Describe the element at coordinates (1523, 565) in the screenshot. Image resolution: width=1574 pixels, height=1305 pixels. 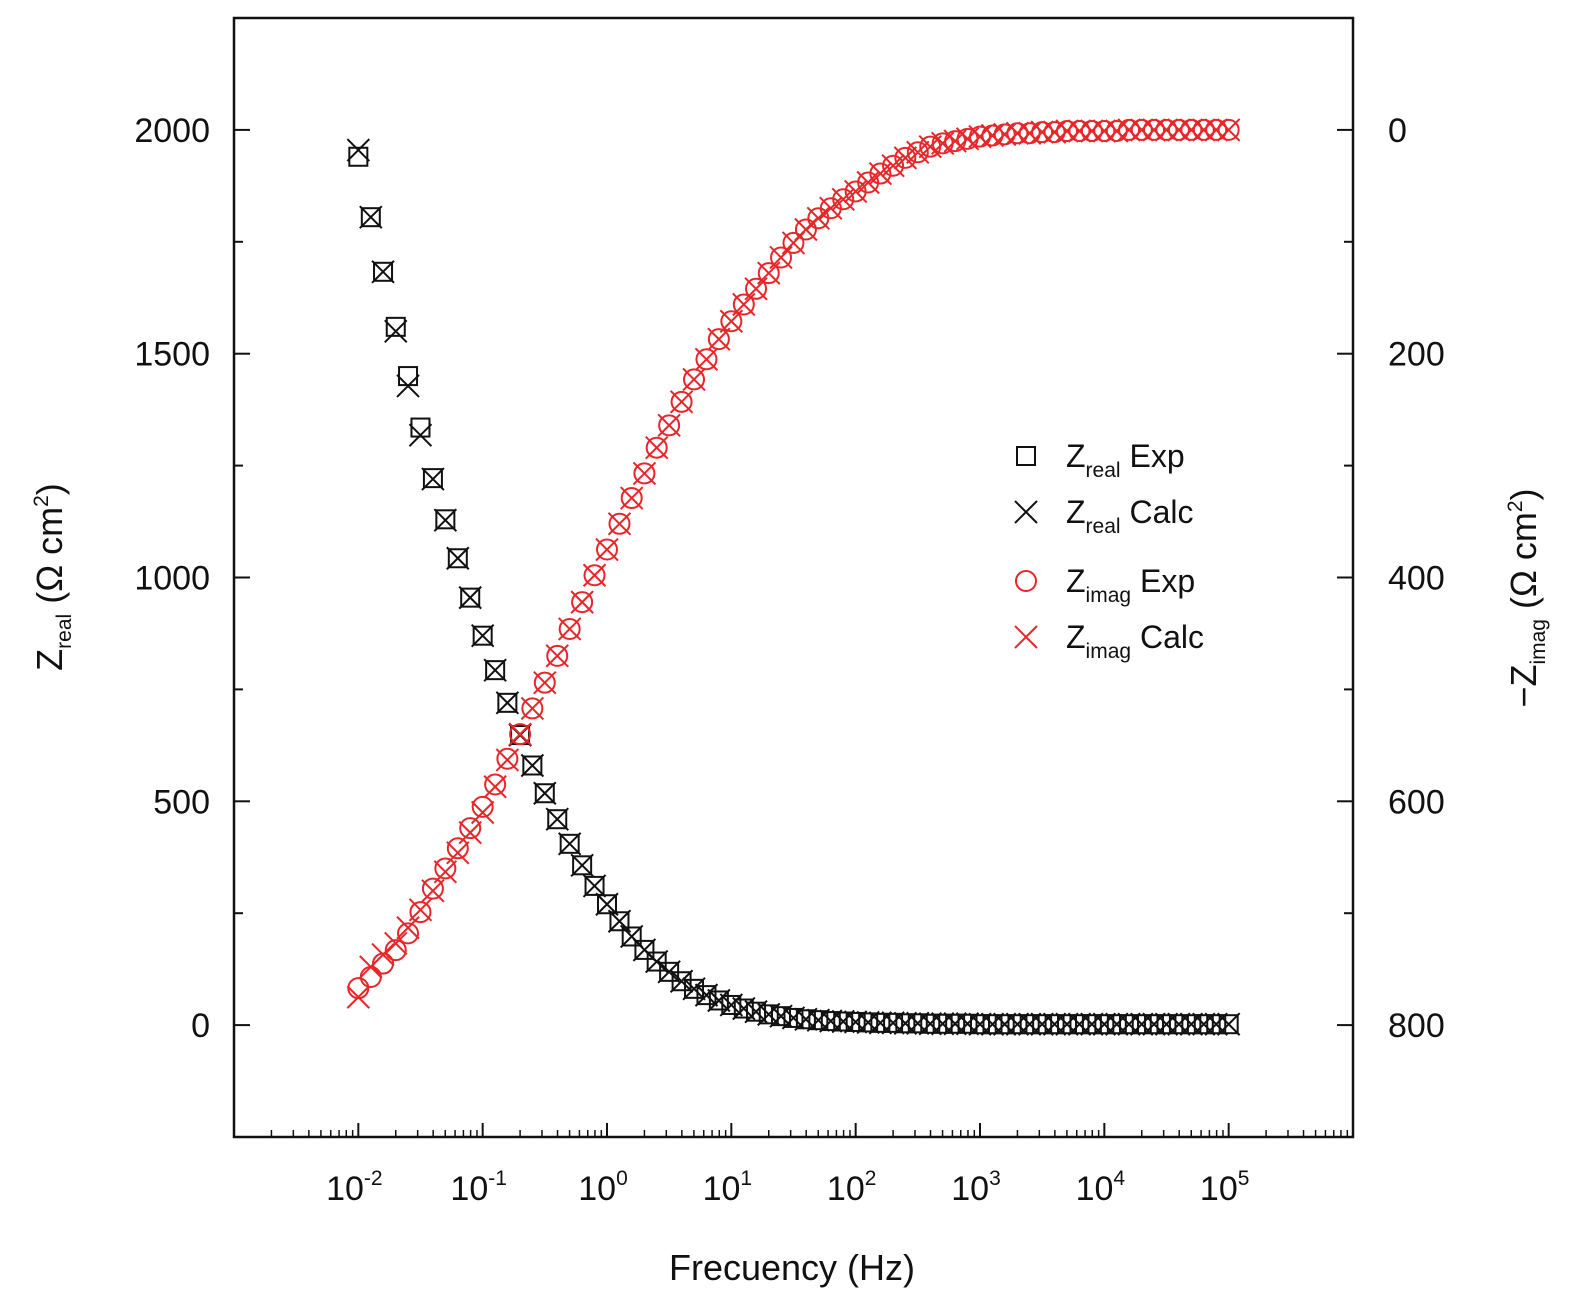
I see `y-right-title-units: (Ω cm` at that location.